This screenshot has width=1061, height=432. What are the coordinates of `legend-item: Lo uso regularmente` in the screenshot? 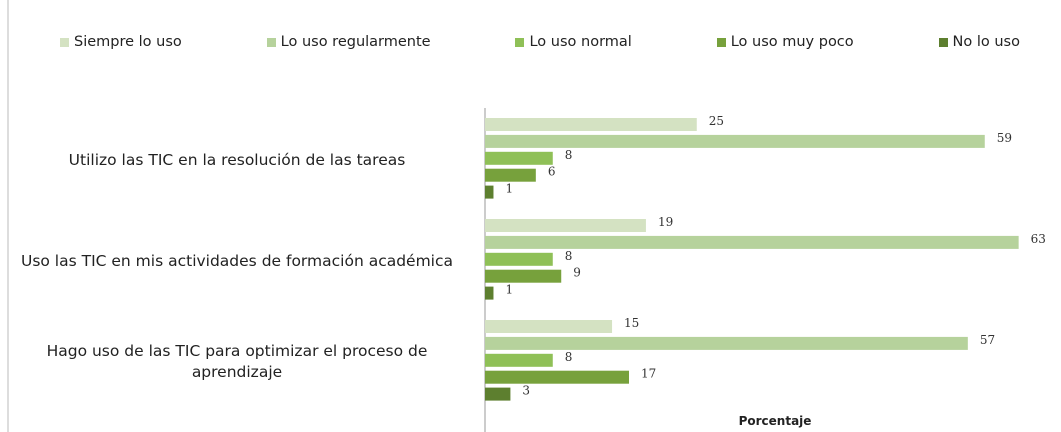 It's located at (348, 42).